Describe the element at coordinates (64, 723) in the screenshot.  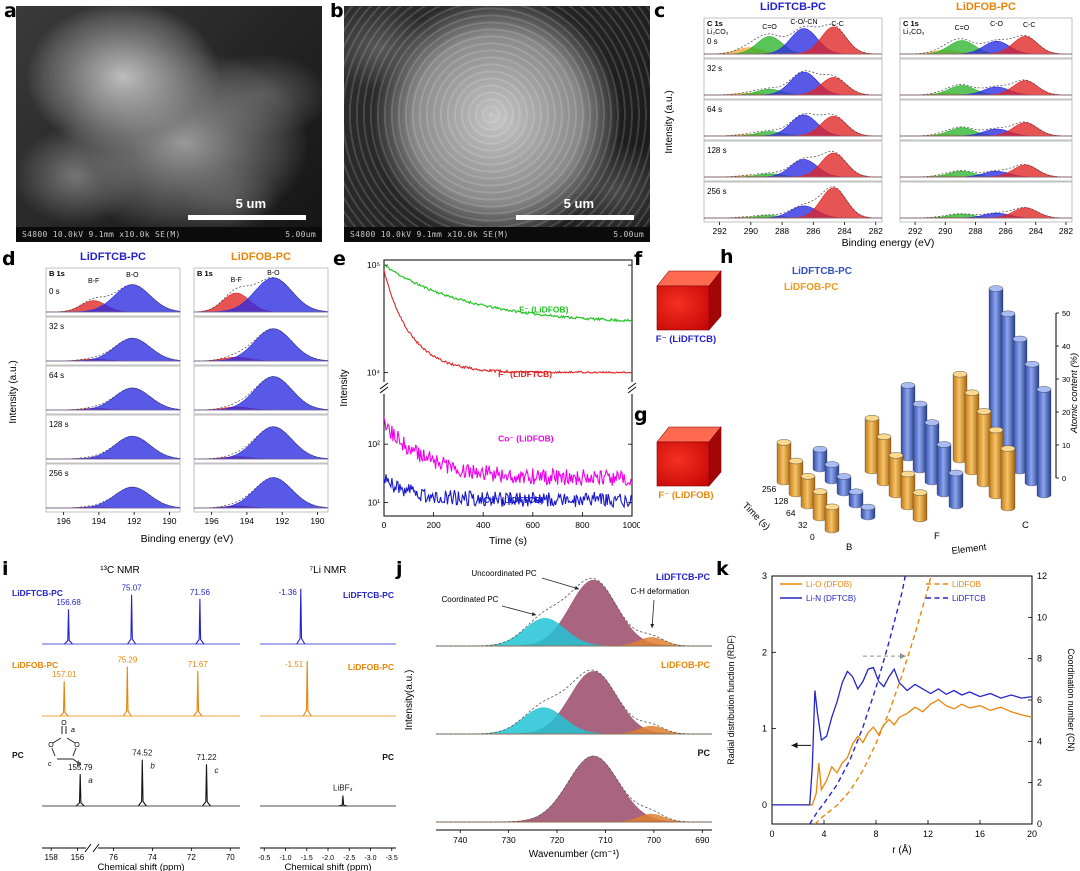
I see `atom-label: O` at that location.